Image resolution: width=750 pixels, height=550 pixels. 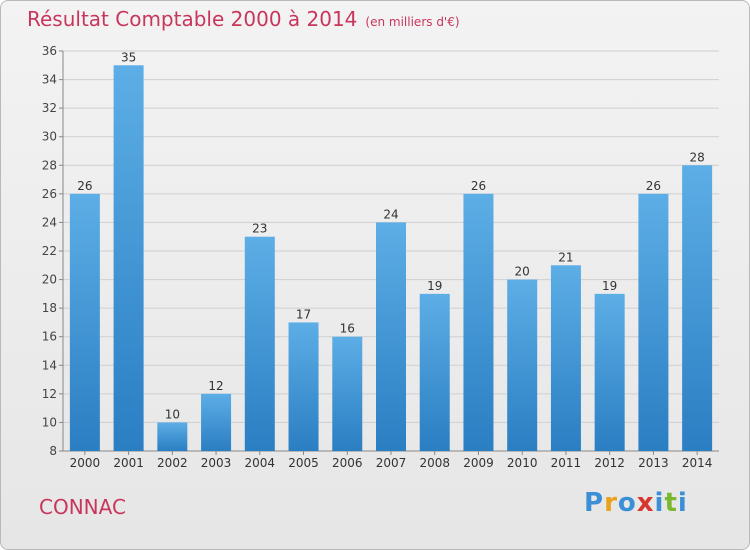 What do you see at coordinates (390, 214) in the screenshot?
I see `data-label: 24` at bounding box center [390, 214].